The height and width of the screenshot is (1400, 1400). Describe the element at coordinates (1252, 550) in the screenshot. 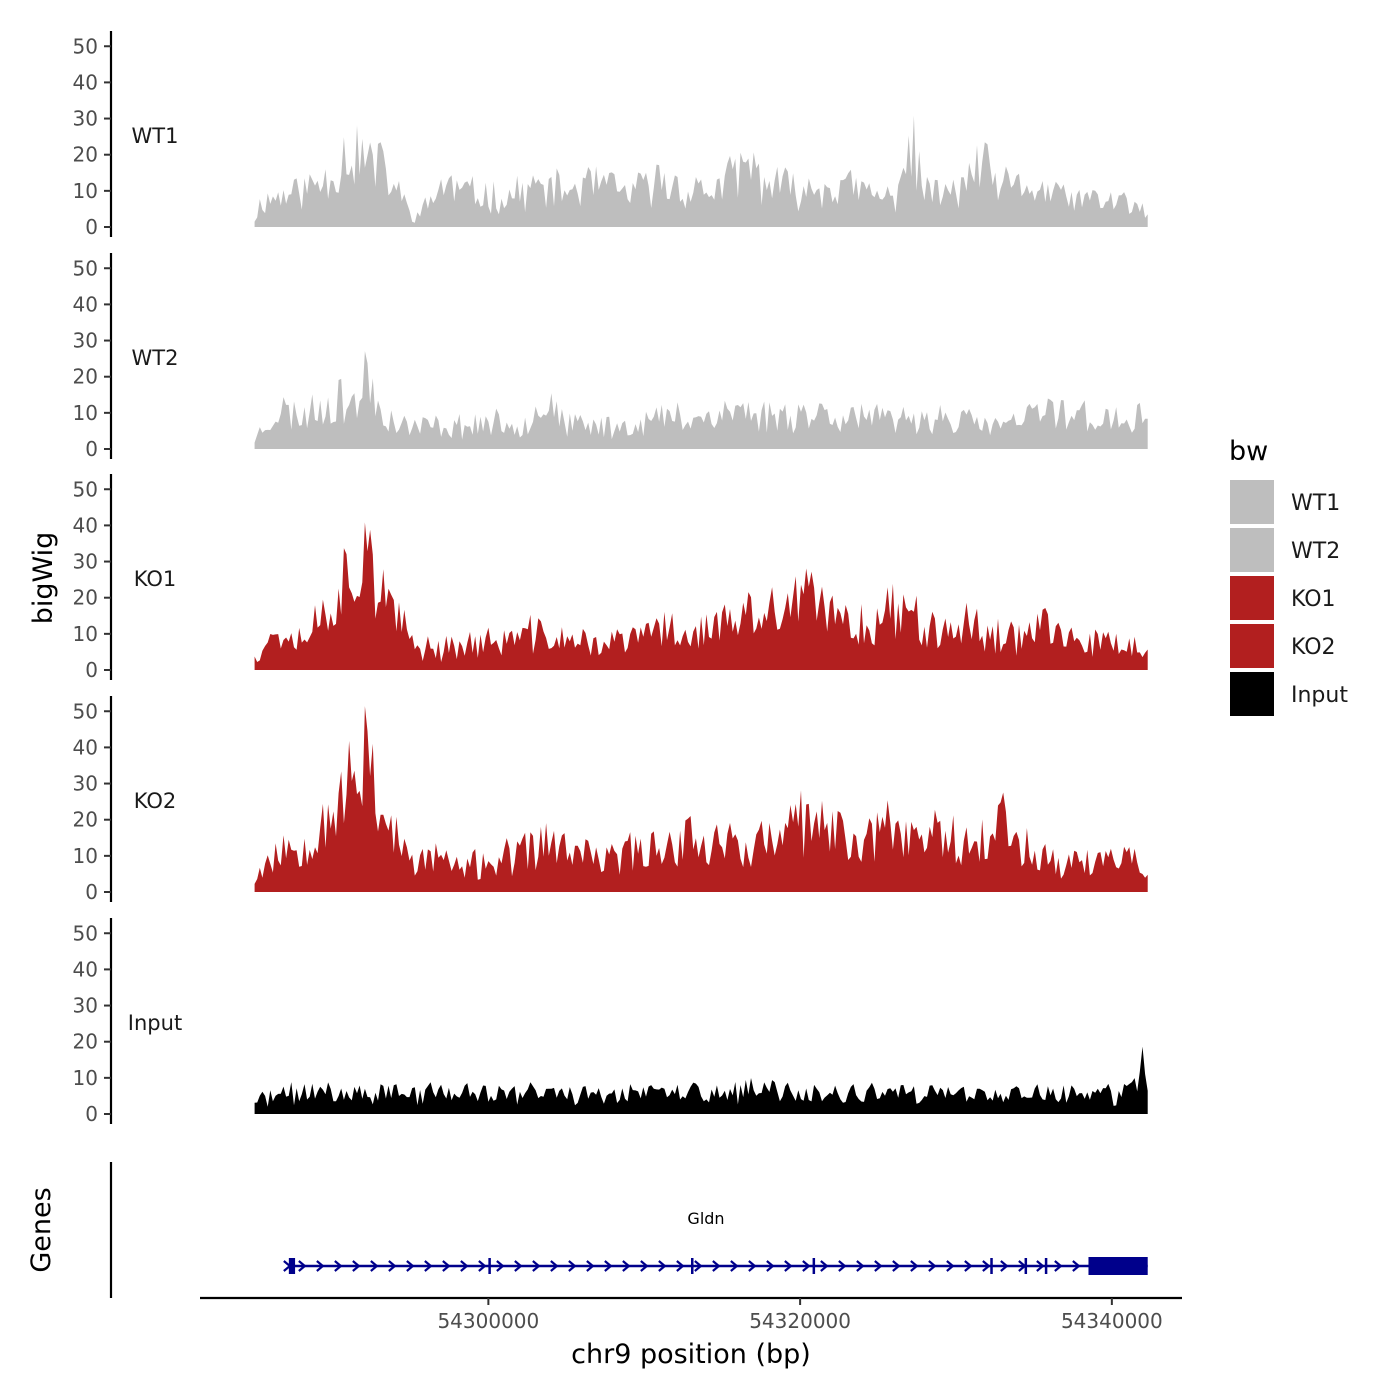

I see `legend-swatch-wt2` at that location.